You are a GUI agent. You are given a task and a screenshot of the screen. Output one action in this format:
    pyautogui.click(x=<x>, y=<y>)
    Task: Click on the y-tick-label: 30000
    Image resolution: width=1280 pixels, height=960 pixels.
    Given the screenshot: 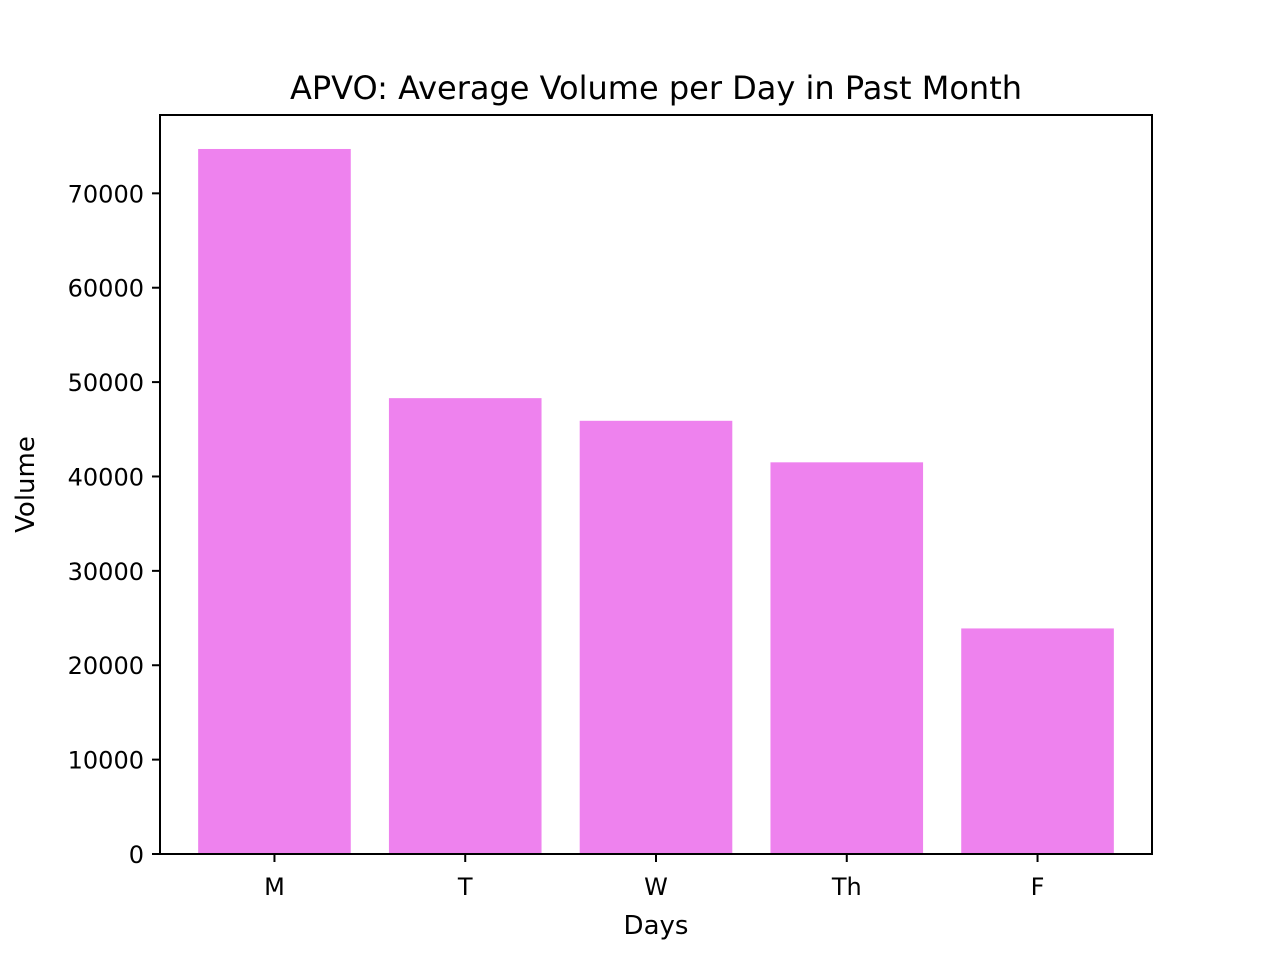 What is the action you would take?
    pyautogui.click(x=106, y=572)
    